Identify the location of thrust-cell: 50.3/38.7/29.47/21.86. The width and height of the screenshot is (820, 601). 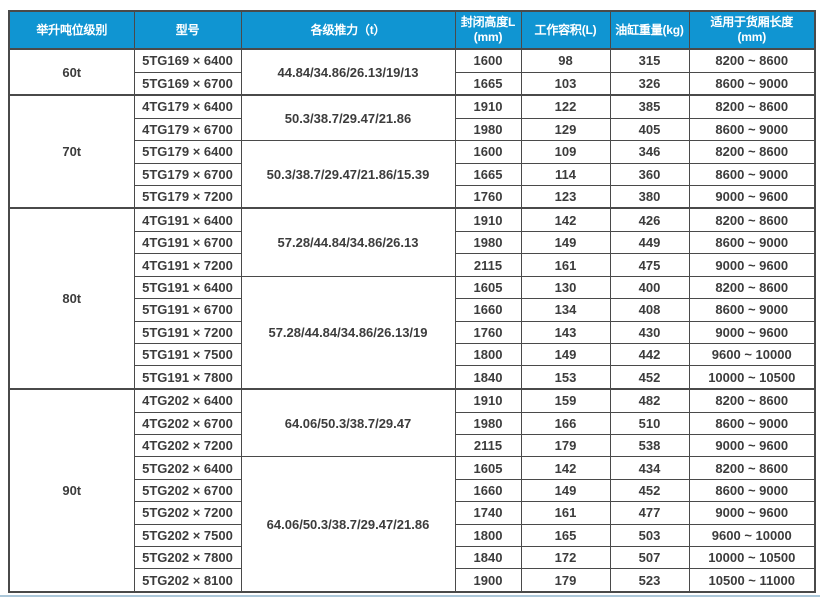
(348, 118).